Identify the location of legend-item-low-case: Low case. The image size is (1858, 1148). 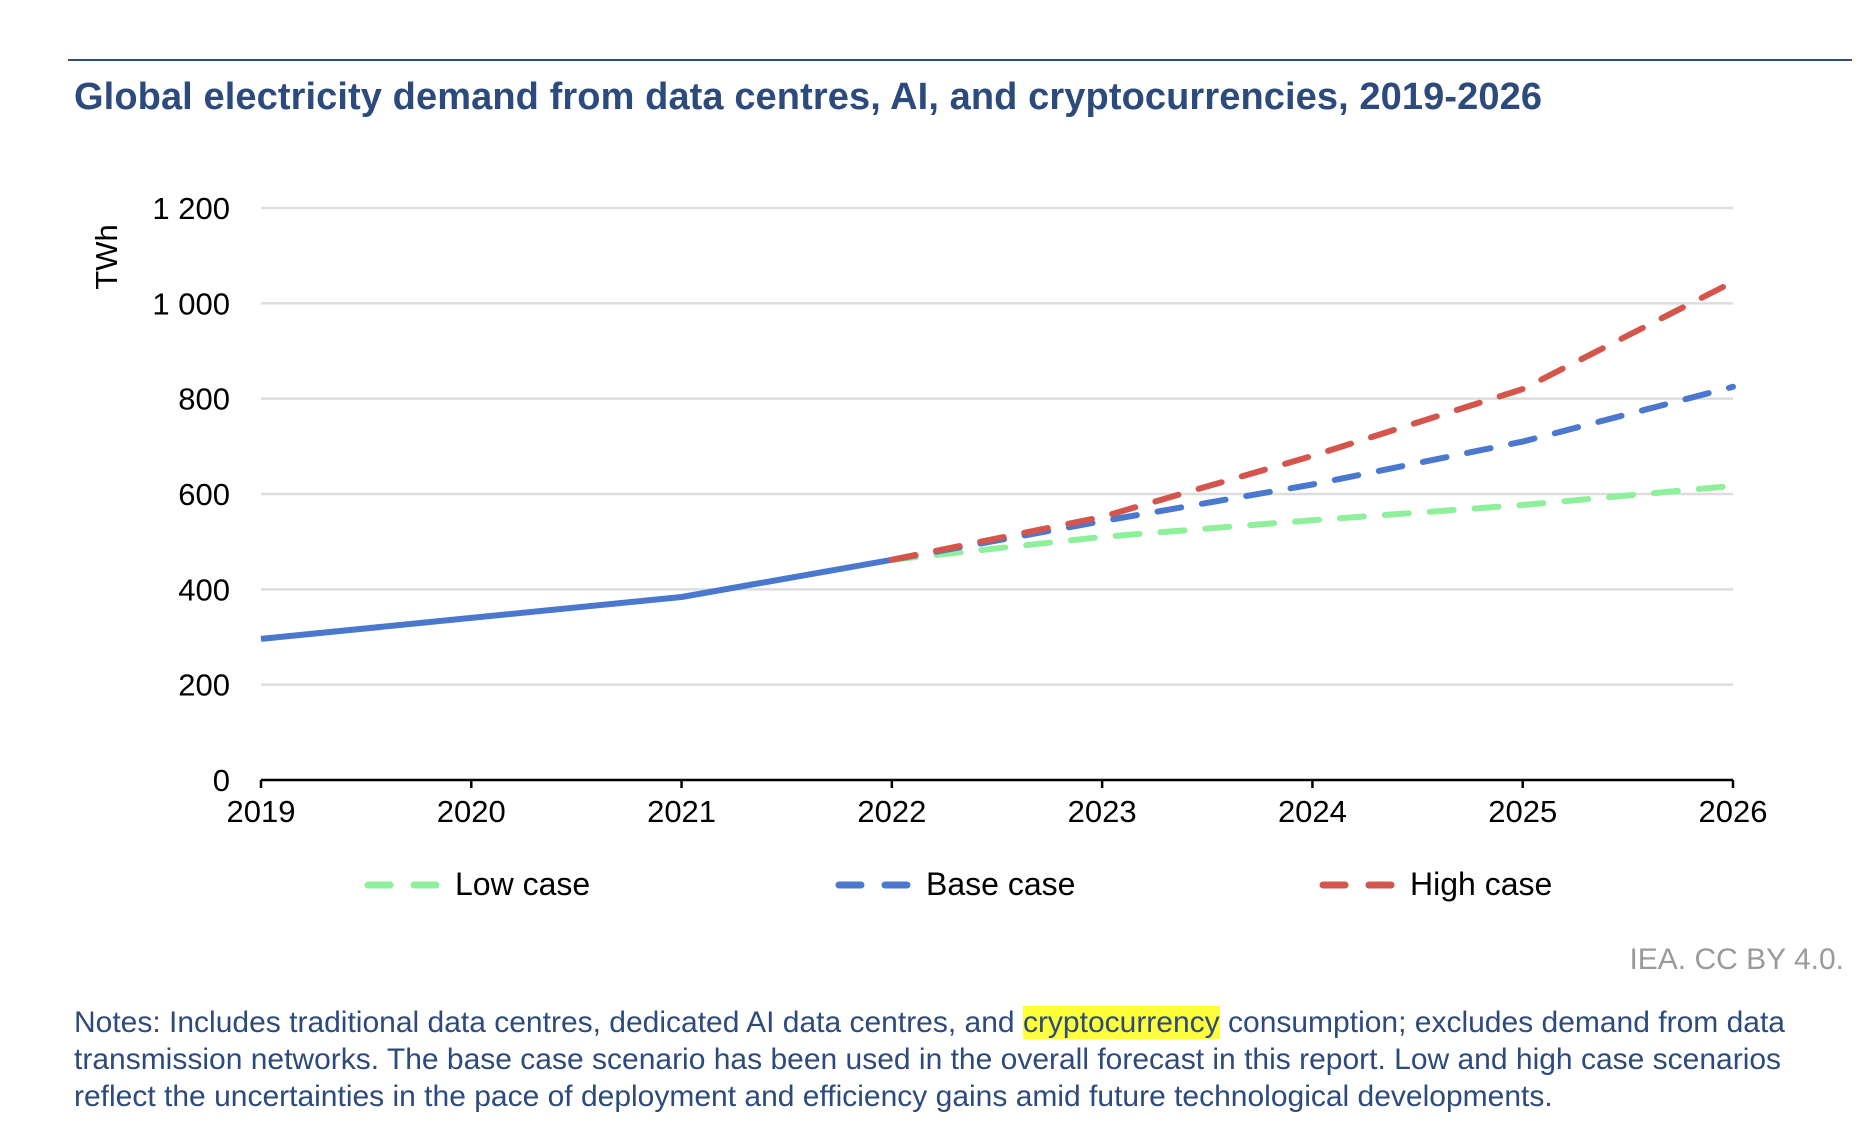
(476, 884).